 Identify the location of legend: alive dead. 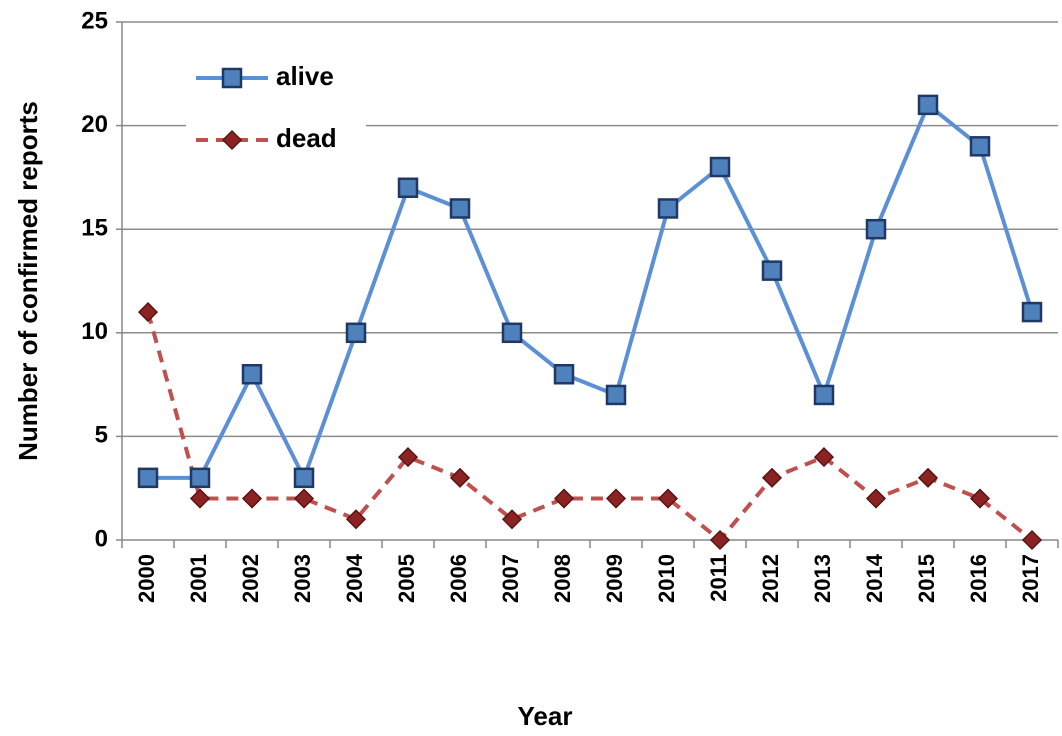
(276, 107).